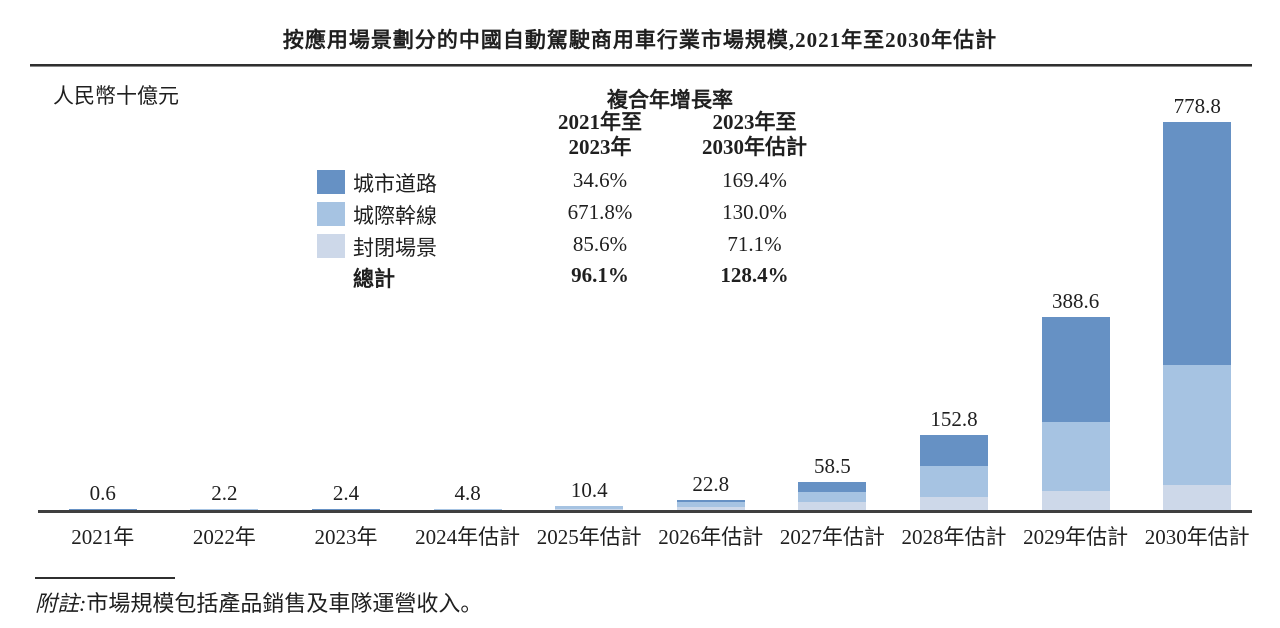  What do you see at coordinates (346, 493) in the screenshot?
I see `bar-value-label: 2.4` at bounding box center [346, 493].